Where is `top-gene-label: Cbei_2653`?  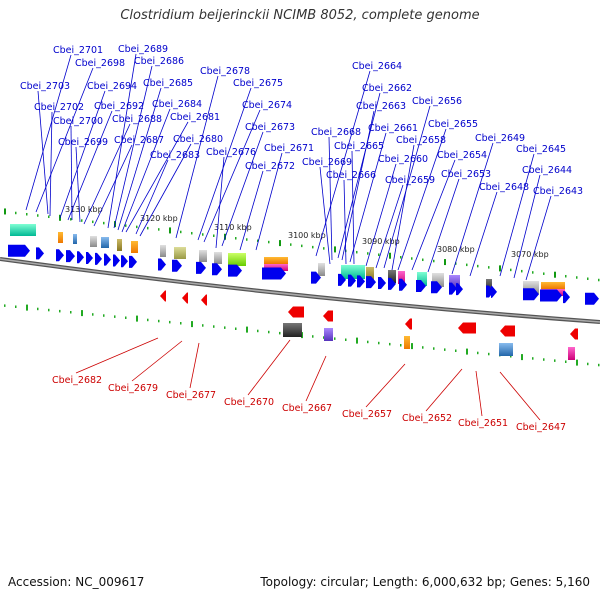 top-gene-label: Cbei_2653 is located at coordinates (466, 174).